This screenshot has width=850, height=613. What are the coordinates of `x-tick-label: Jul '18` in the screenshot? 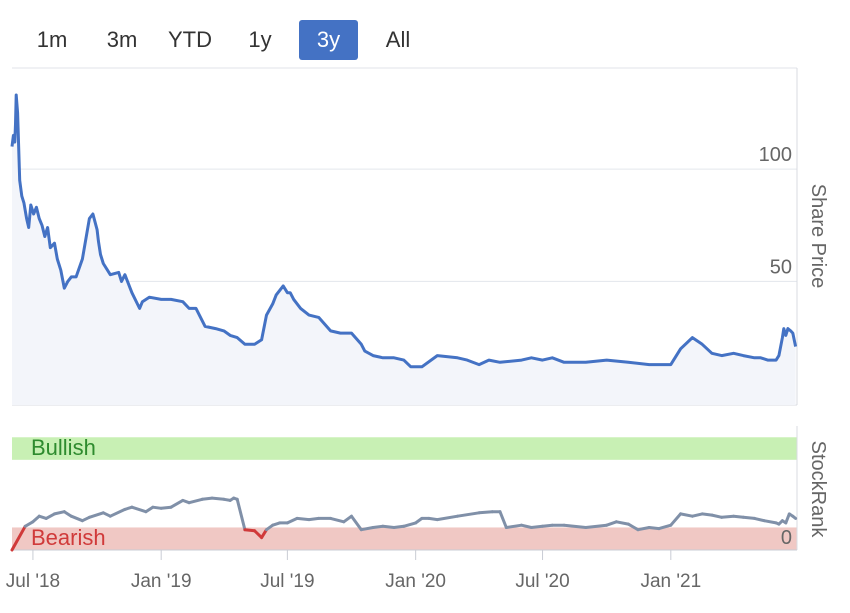 It's located at (33, 581).